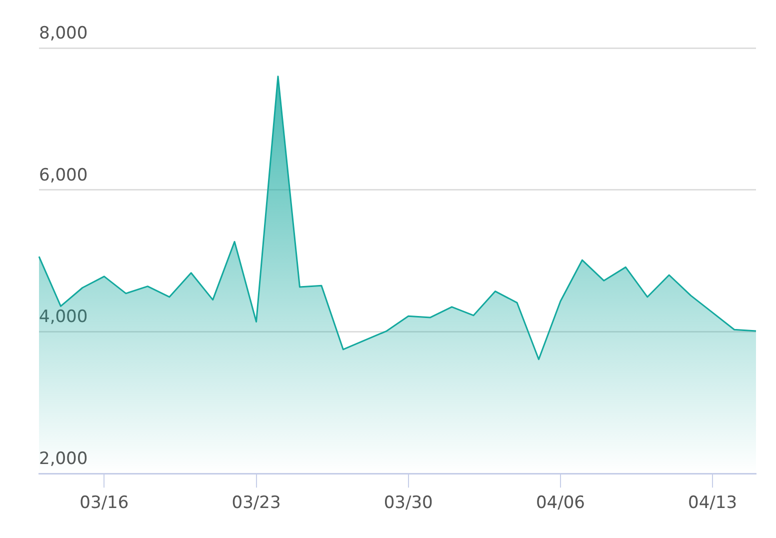 The width and height of the screenshot is (776, 538). What do you see at coordinates (104, 503) in the screenshot?
I see `x-tick-label: 03/16` at bounding box center [104, 503].